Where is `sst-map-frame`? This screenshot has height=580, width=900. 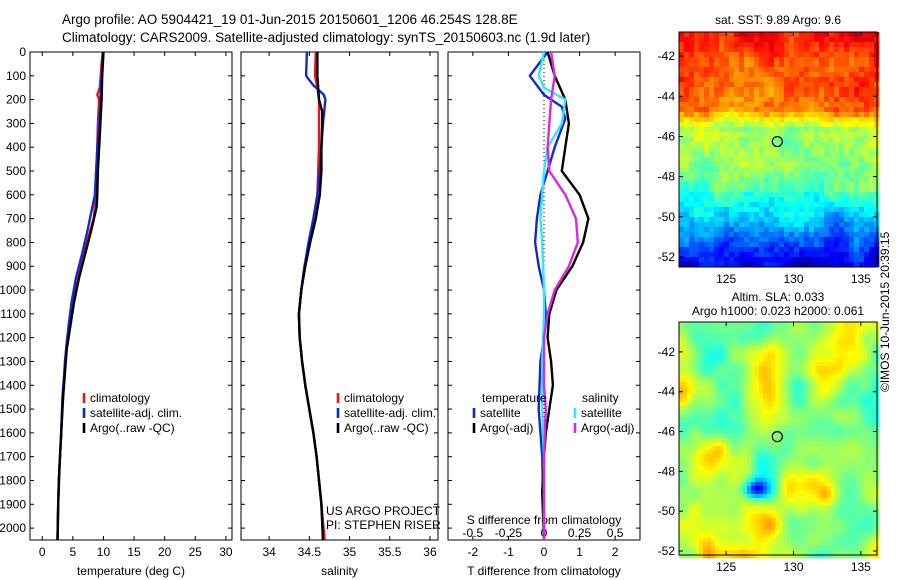
sst-map-frame is located at coordinates (778, 149).